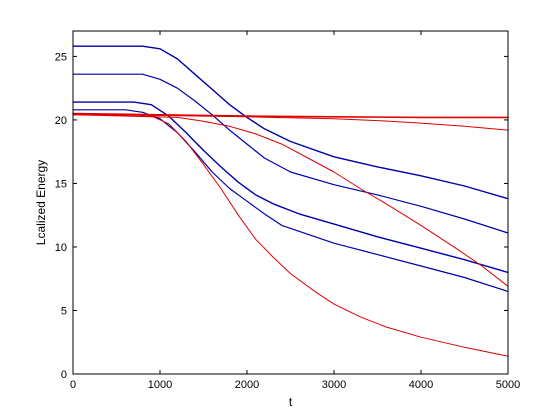 The width and height of the screenshot is (560, 420). What do you see at coordinates (61, 248) in the screenshot?
I see `y-tick-label: 10` at bounding box center [61, 248].